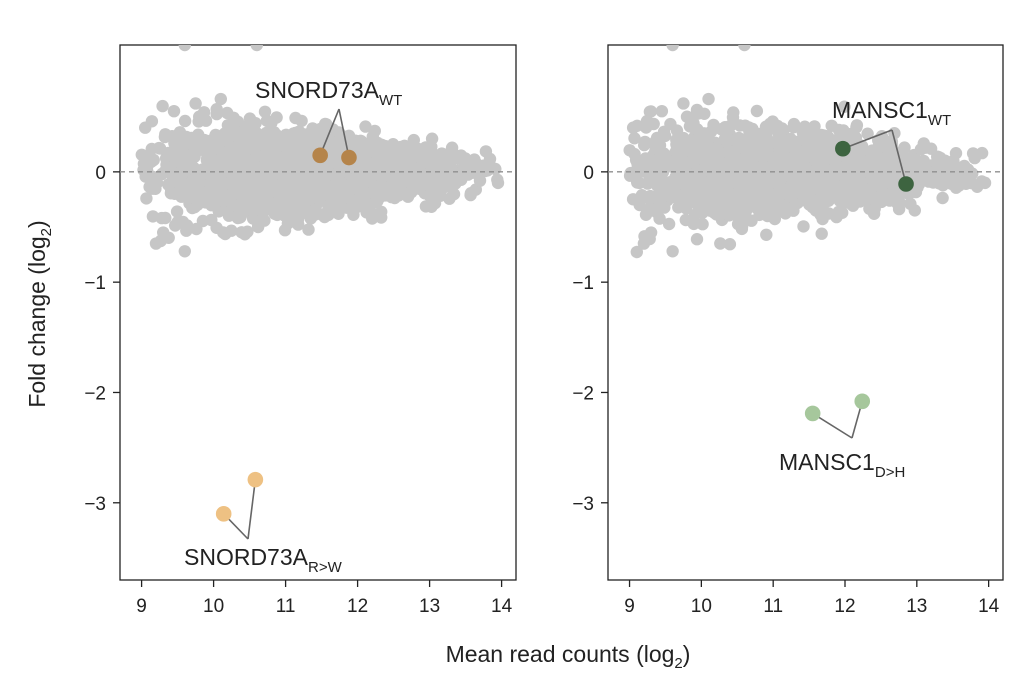 The image size is (1023, 677). Describe the element at coordinates (37, 224) in the screenshot. I see `y-axis-title-end: )` at that location.